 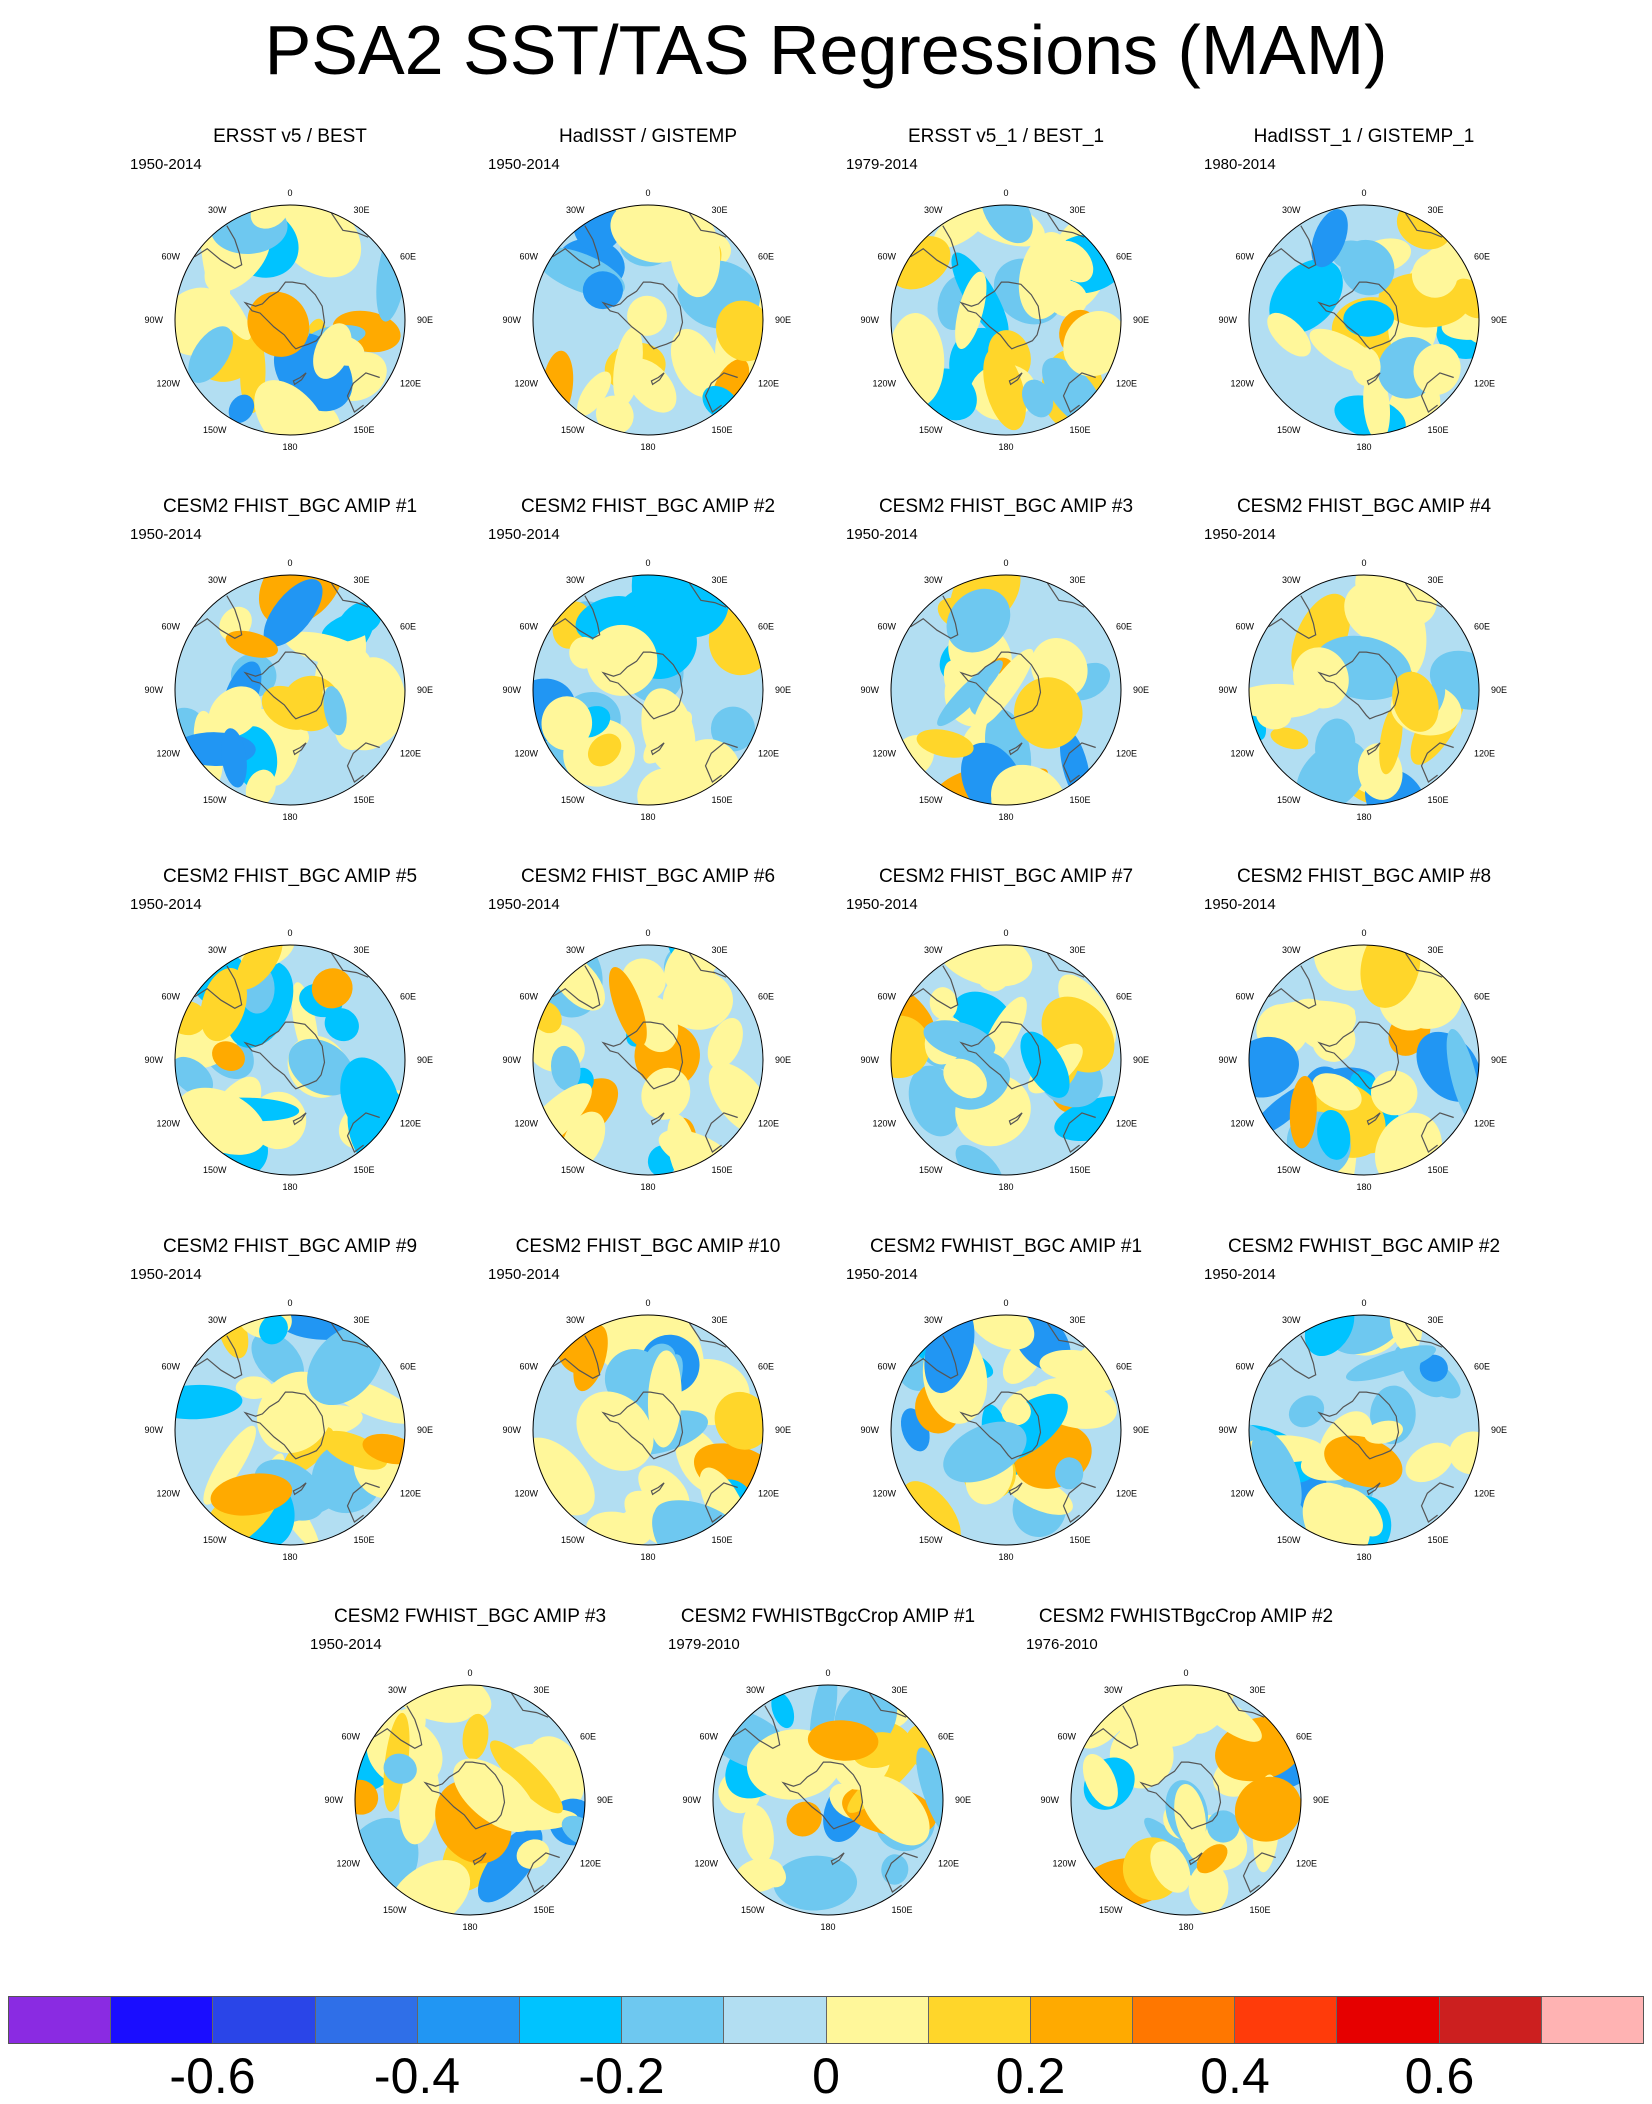 What do you see at coordinates (1006, 320) in the screenshot?
I see `anomaly-field` at bounding box center [1006, 320].